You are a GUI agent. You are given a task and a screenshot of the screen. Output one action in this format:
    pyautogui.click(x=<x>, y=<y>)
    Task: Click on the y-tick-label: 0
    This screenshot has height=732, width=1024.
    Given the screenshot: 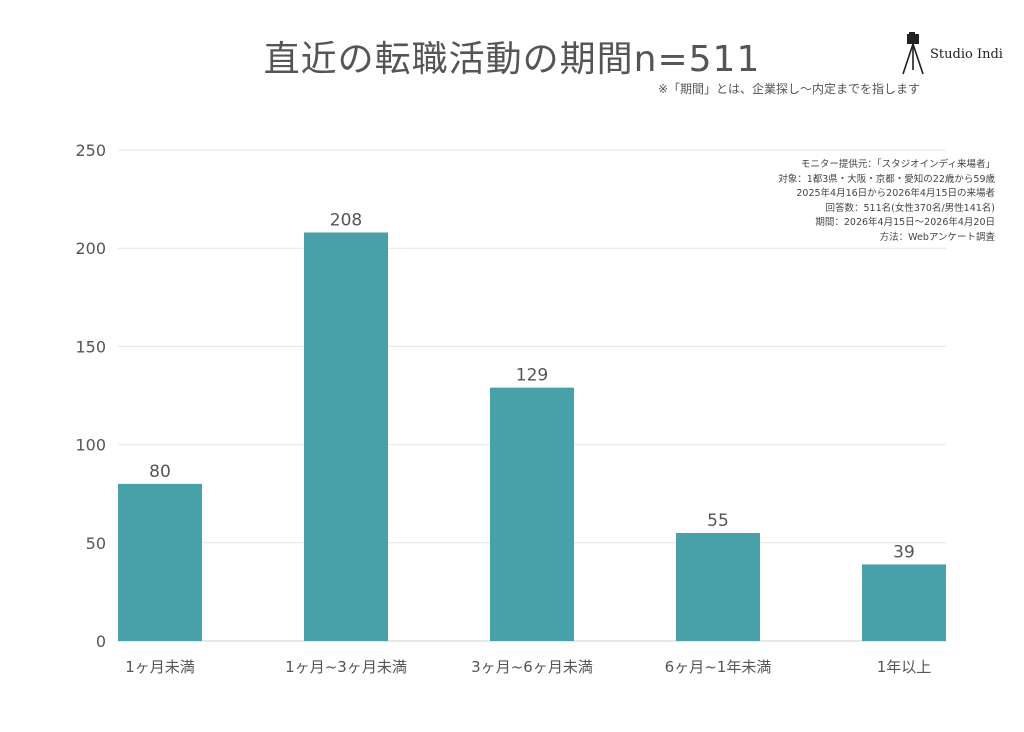 What is the action you would take?
    pyautogui.click(x=101, y=641)
    